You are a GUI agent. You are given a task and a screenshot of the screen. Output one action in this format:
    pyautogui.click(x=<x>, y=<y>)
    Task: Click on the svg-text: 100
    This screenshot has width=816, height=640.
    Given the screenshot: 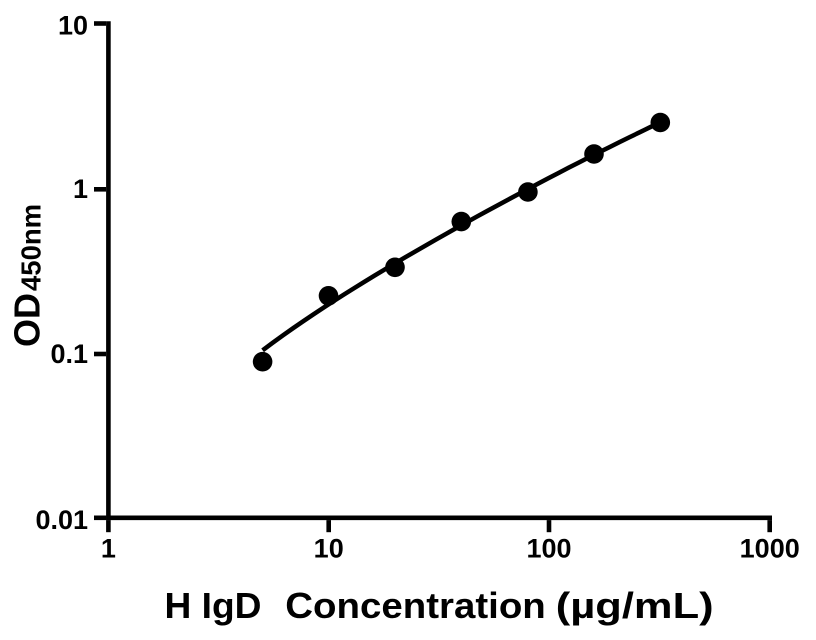 What is the action you would take?
    pyautogui.click(x=548, y=549)
    